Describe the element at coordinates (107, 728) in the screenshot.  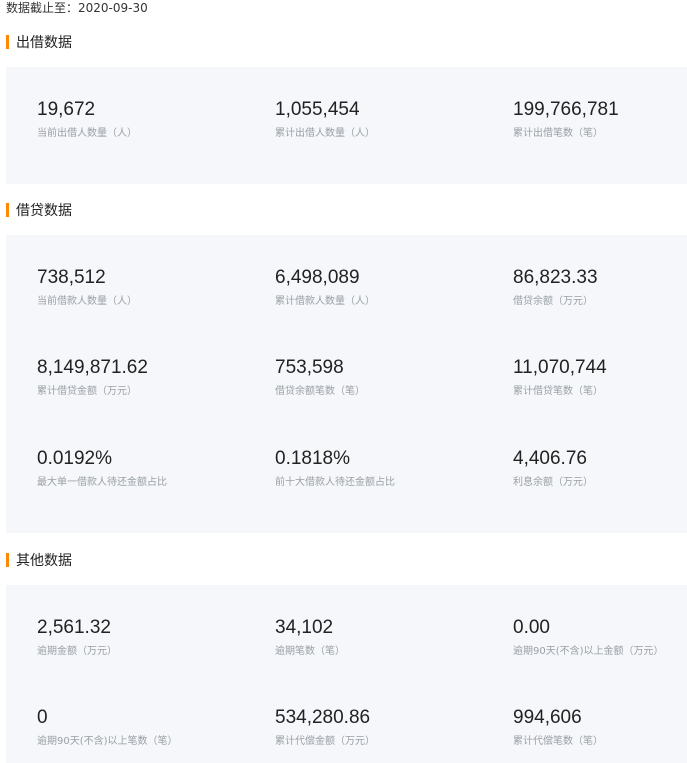
I see `stat-item: 0 逾期90天(不含)以上笔数（笔）` at that location.